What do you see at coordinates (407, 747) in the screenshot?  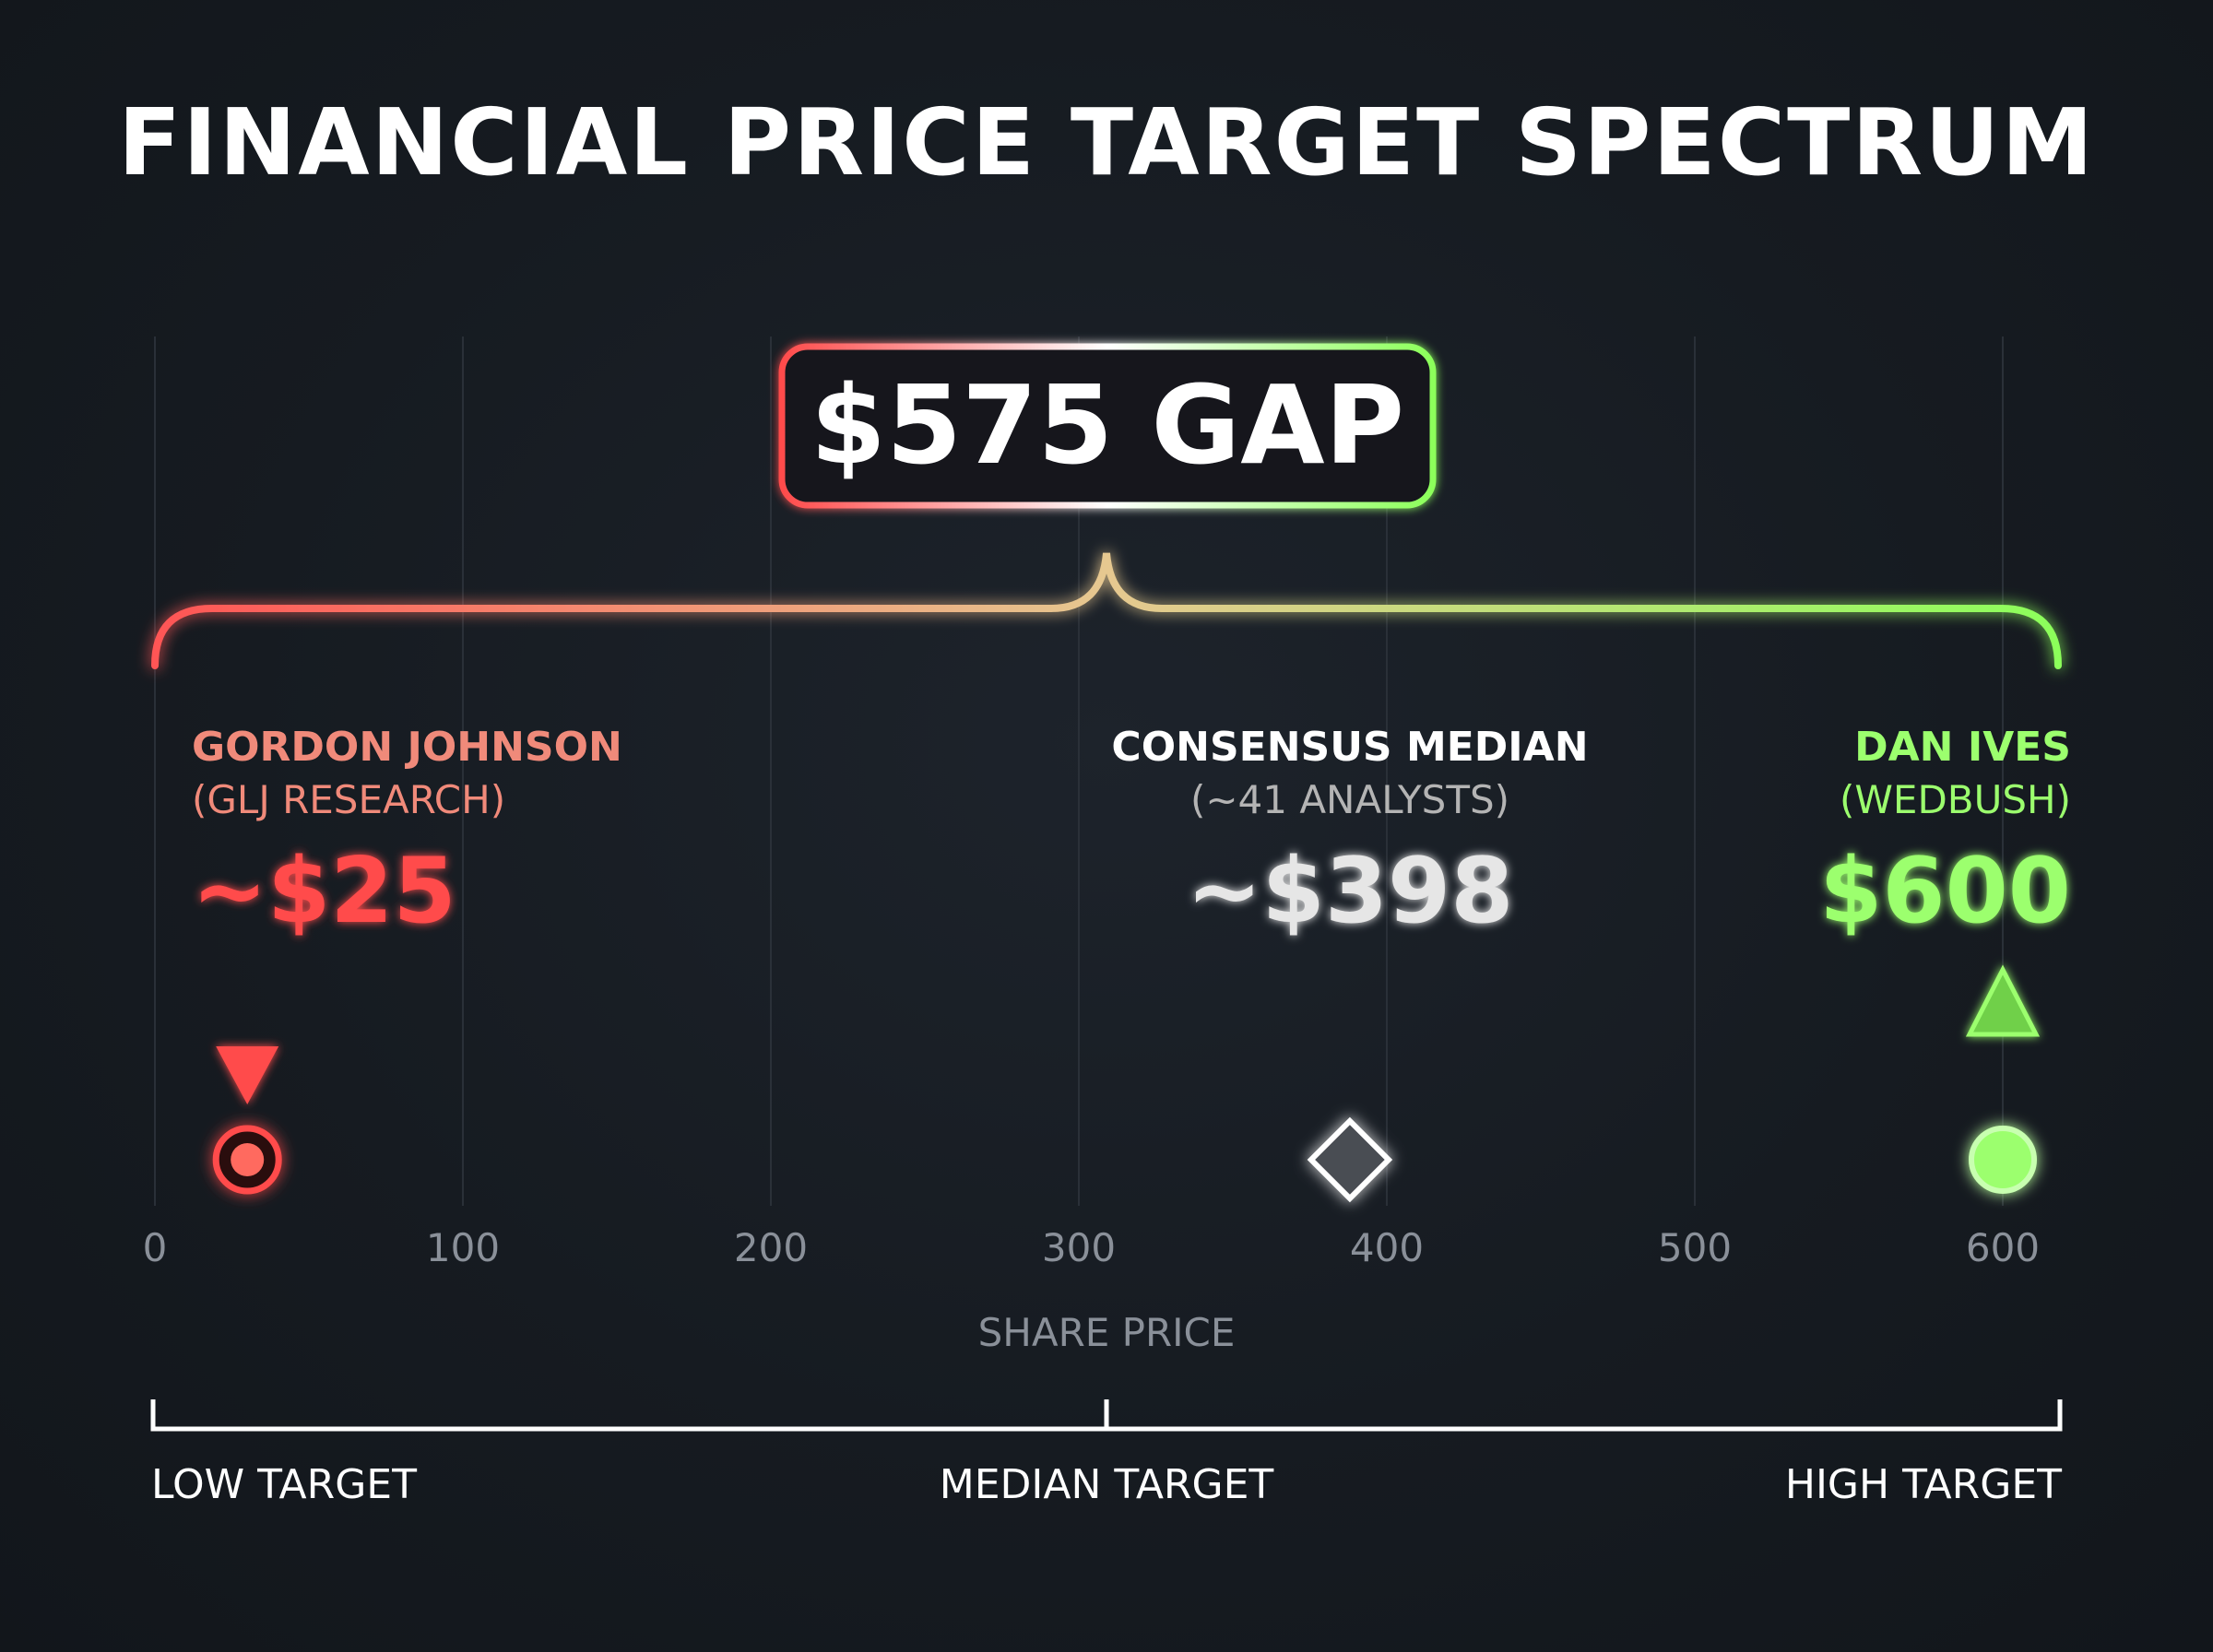 I see `point-name: GORDON JOHNSON` at bounding box center [407, 747].